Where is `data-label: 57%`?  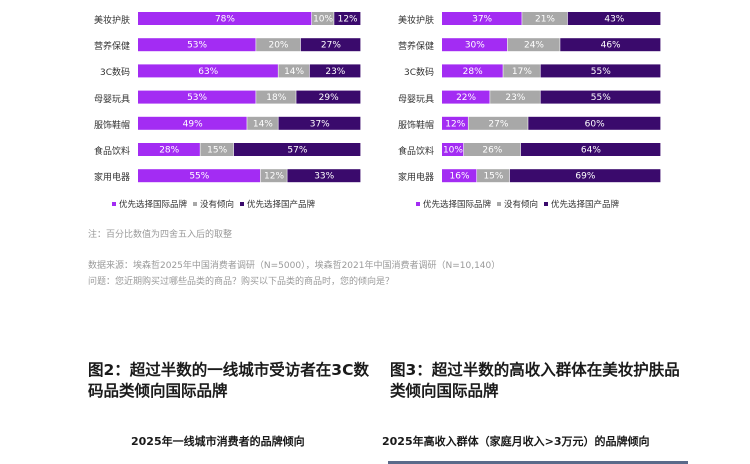 data-label: 57% is located at coordinates (297, 151).